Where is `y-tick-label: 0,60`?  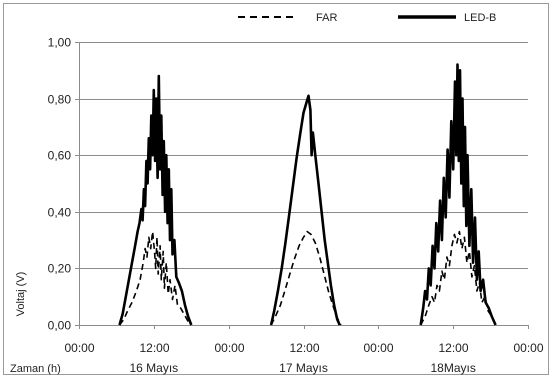
y-tick-label: 0,60 is located at coordinates (60, 156).